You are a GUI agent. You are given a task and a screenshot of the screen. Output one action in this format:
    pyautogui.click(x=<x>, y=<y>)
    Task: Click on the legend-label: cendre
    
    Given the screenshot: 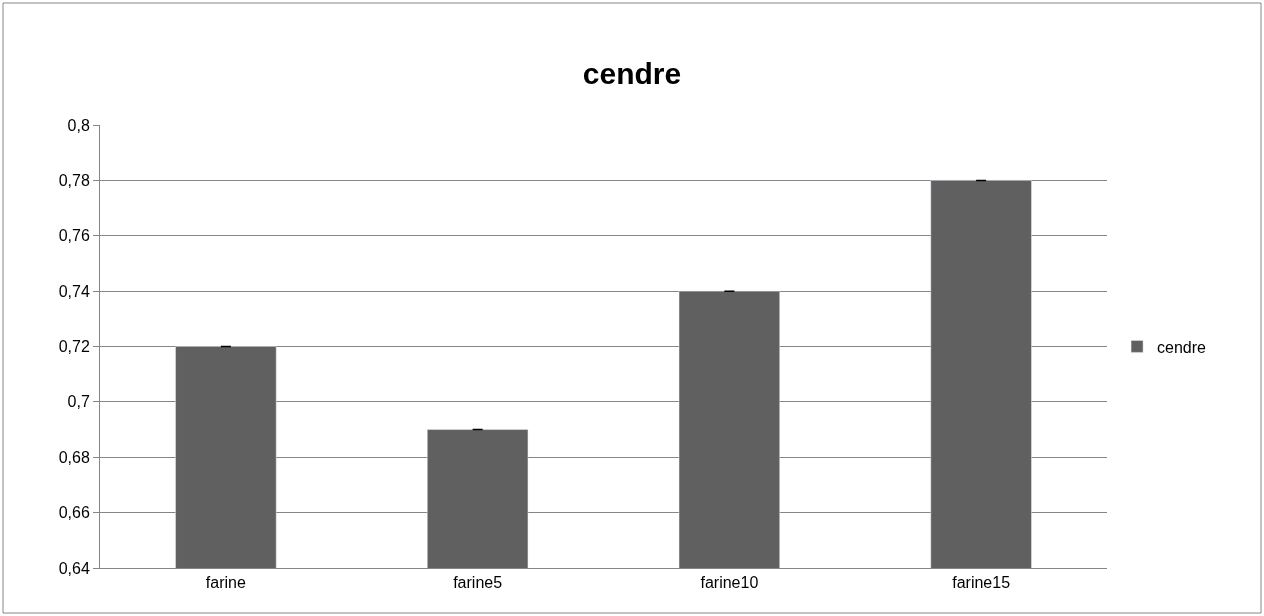 What is the action you would take?
    pyautogui.click(x=1182, y=347)
    